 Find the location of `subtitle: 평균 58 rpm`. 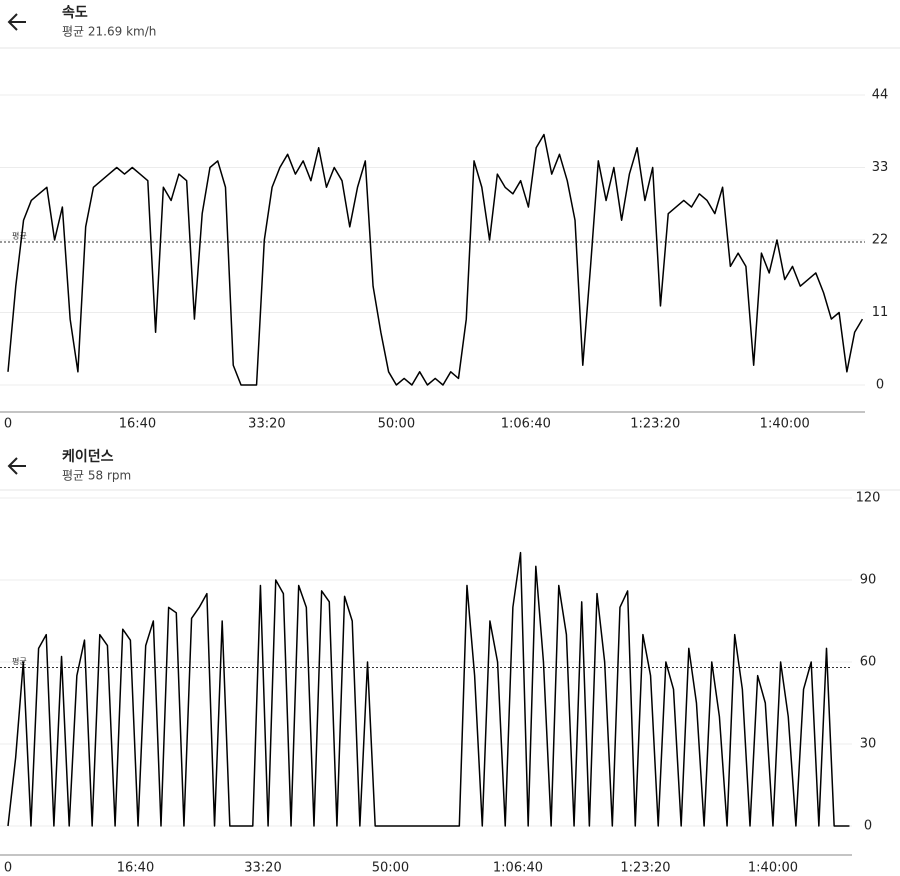

subtitle: 평균 58 rpm is located at coordinates (96, 476).